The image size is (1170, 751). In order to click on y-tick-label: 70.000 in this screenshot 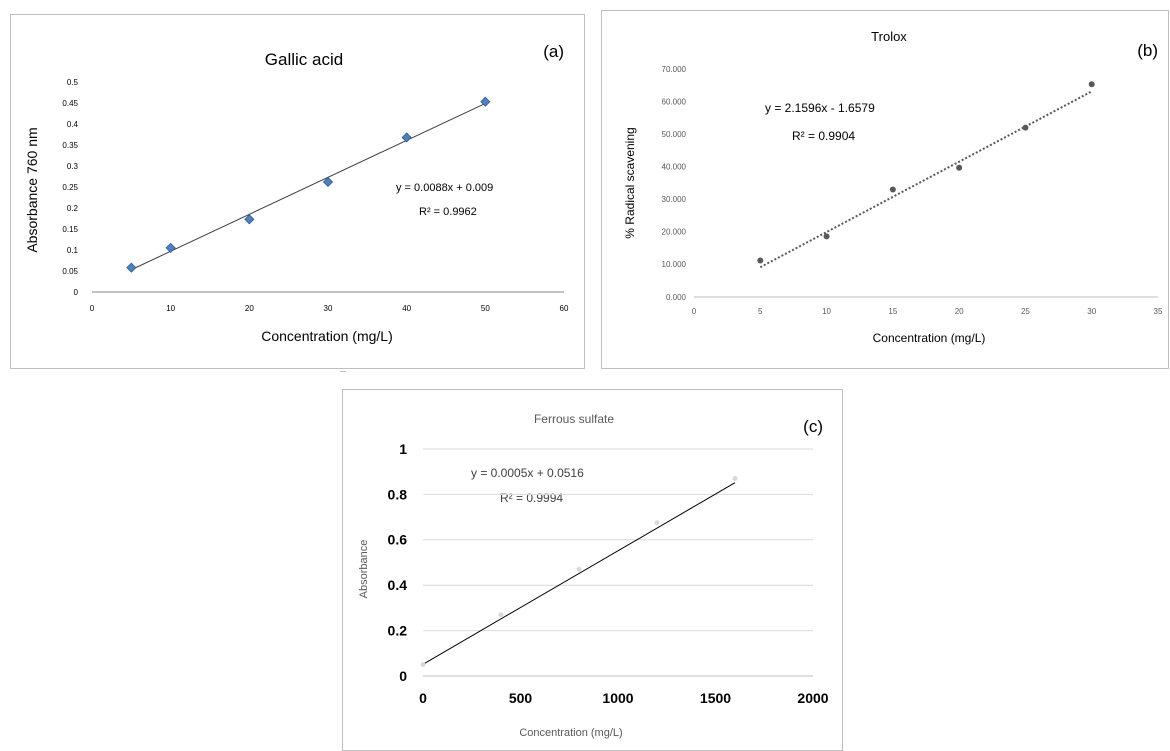, I will do `click(674, 69)`.